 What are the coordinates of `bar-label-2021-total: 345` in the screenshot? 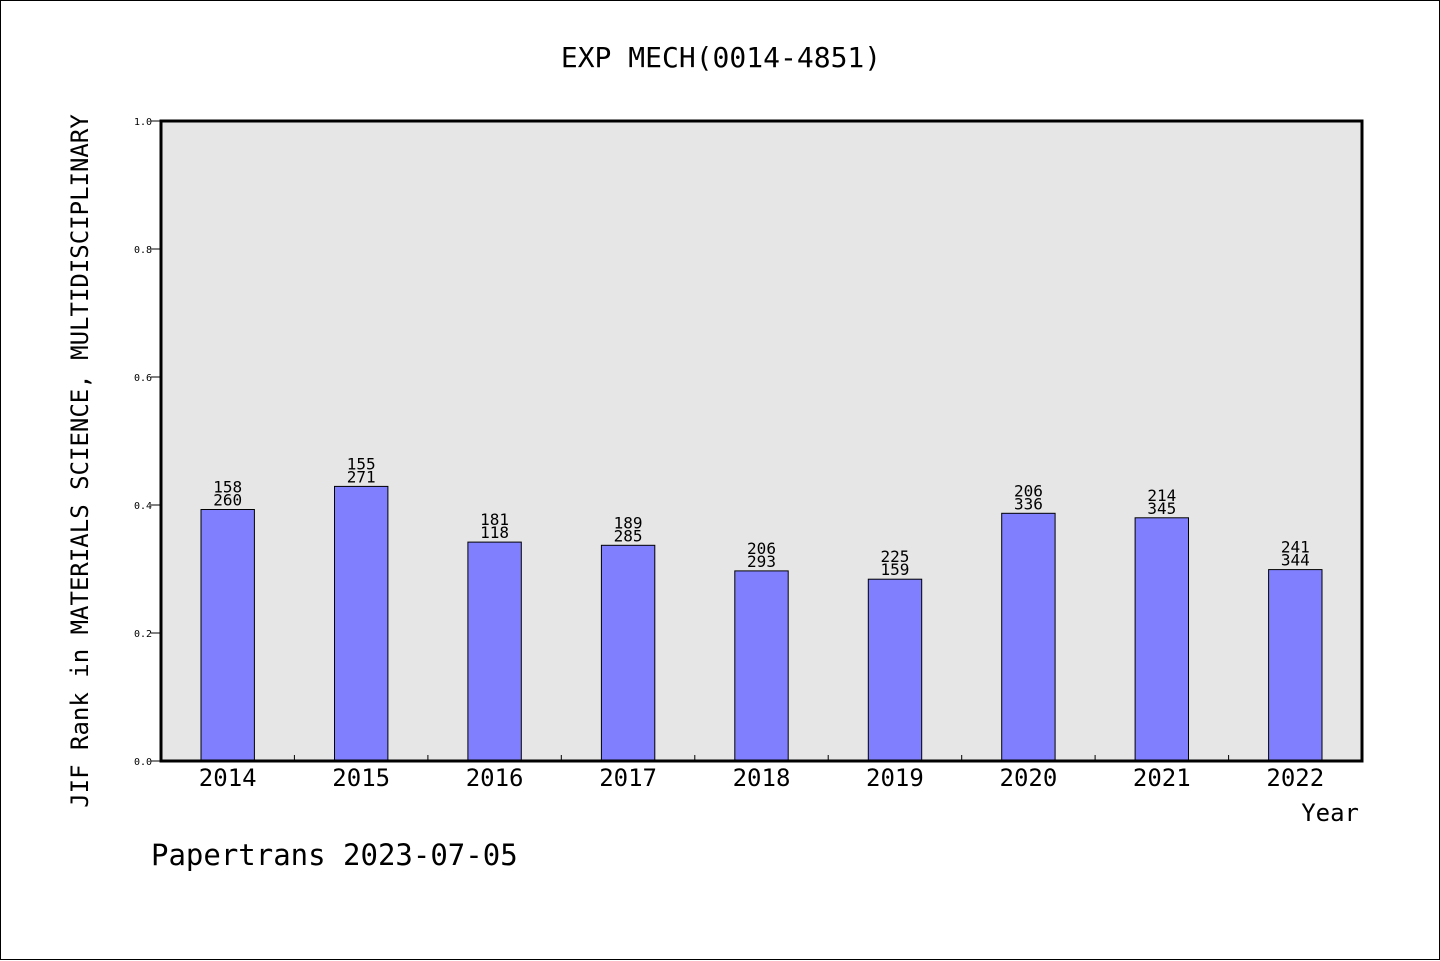 It's located at (1161, 508).